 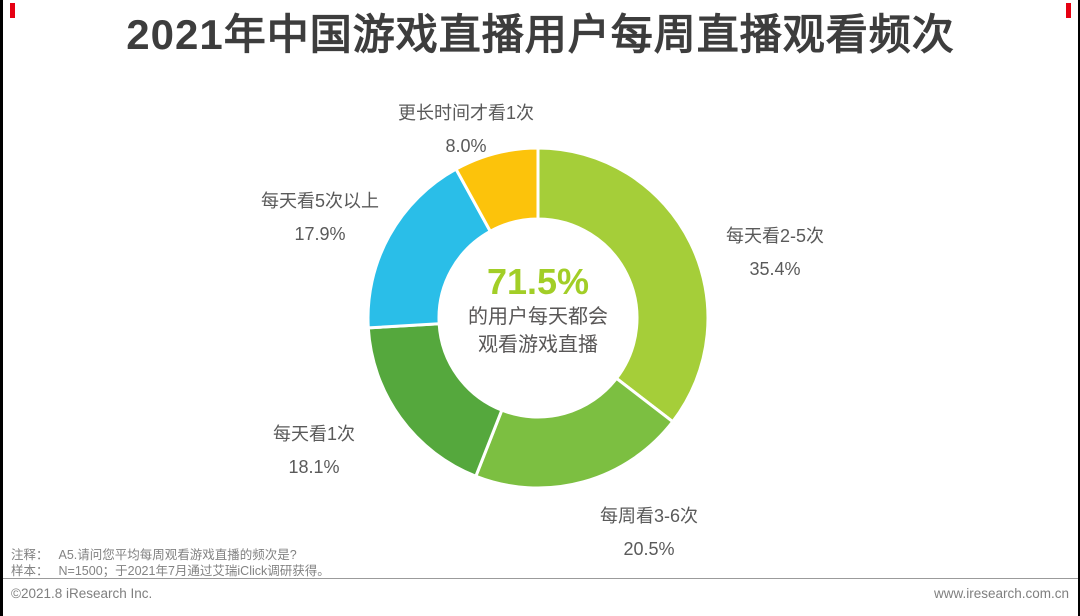 I want to click on slice-label-daily-once: 每天看1次 18.1%, so click(x=314, y=451).